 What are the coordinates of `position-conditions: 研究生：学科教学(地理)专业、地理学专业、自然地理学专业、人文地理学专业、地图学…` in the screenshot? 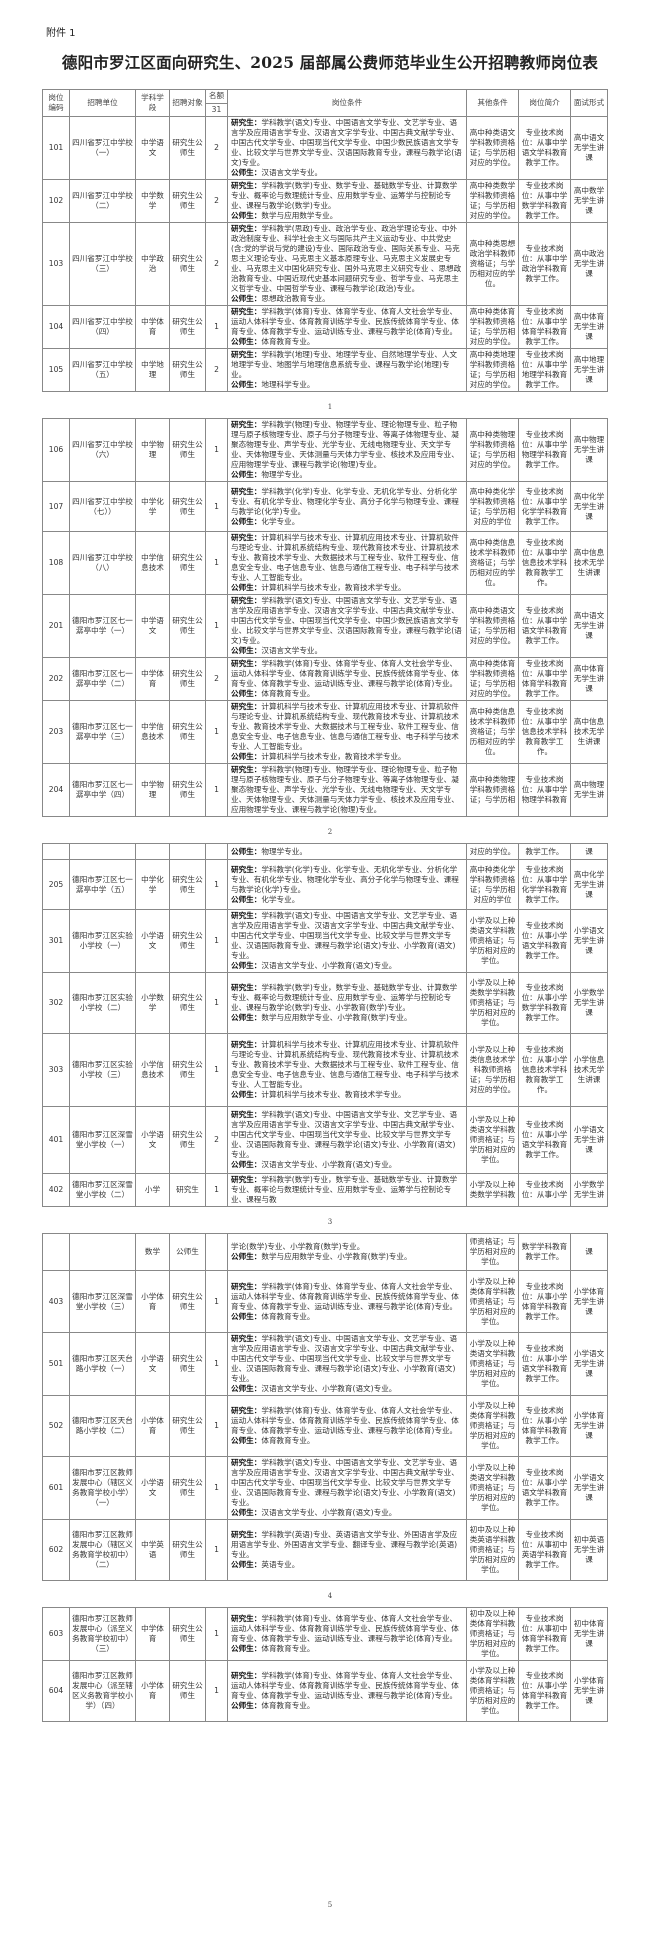 It's located at (347, 370).